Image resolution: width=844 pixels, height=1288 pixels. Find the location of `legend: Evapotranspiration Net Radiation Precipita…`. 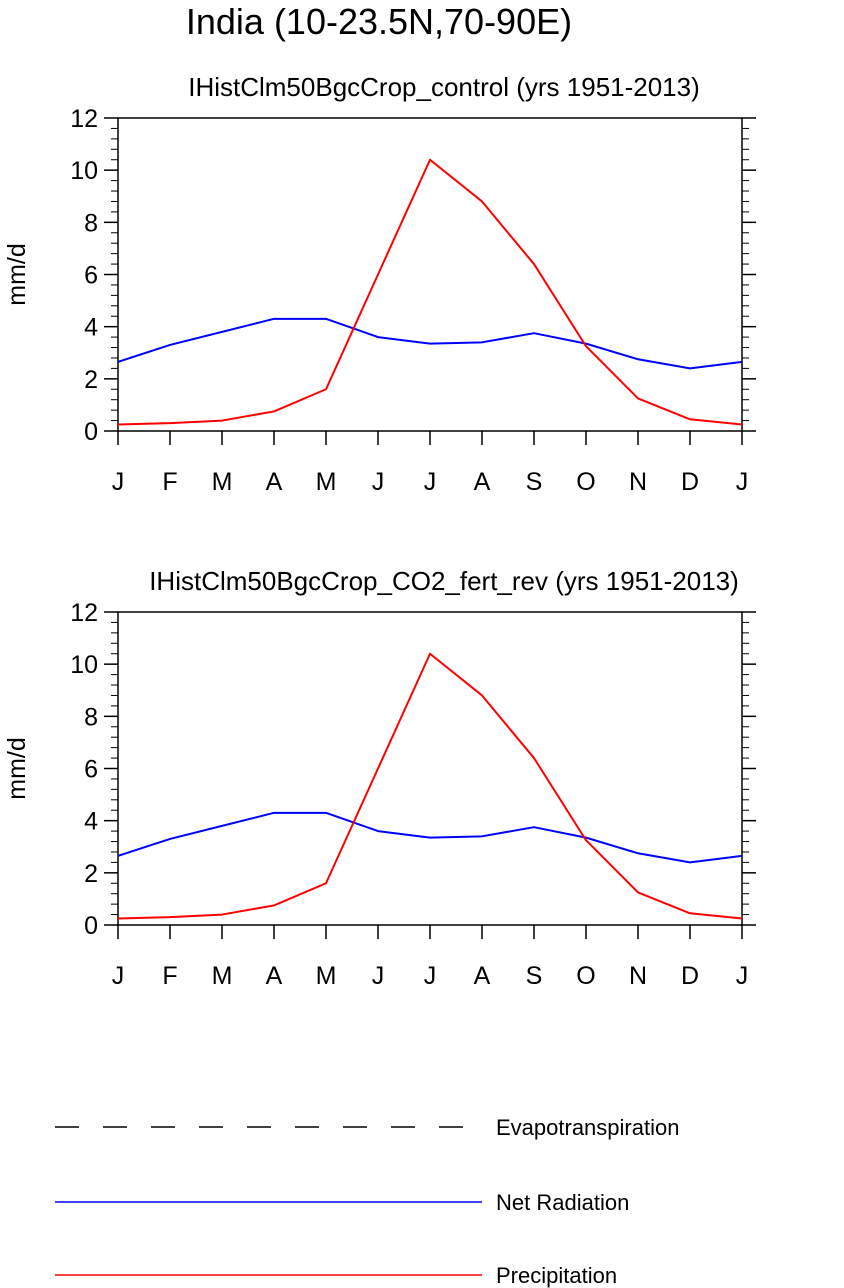

legend: Evapotranspiration Net Radiation Precipita… is located at coordinates (367, 1201).